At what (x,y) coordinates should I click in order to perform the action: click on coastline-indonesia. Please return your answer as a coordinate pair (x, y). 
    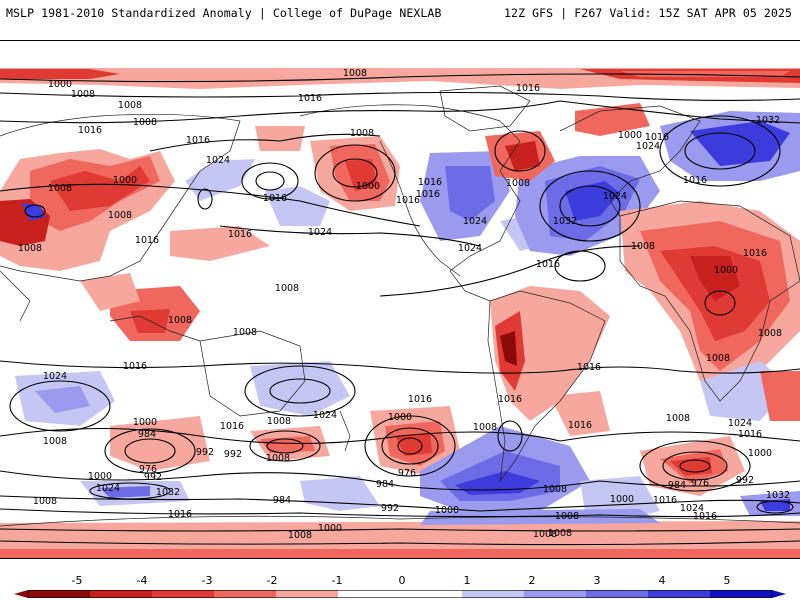
    Looking at the image, I should click on (155, 328).